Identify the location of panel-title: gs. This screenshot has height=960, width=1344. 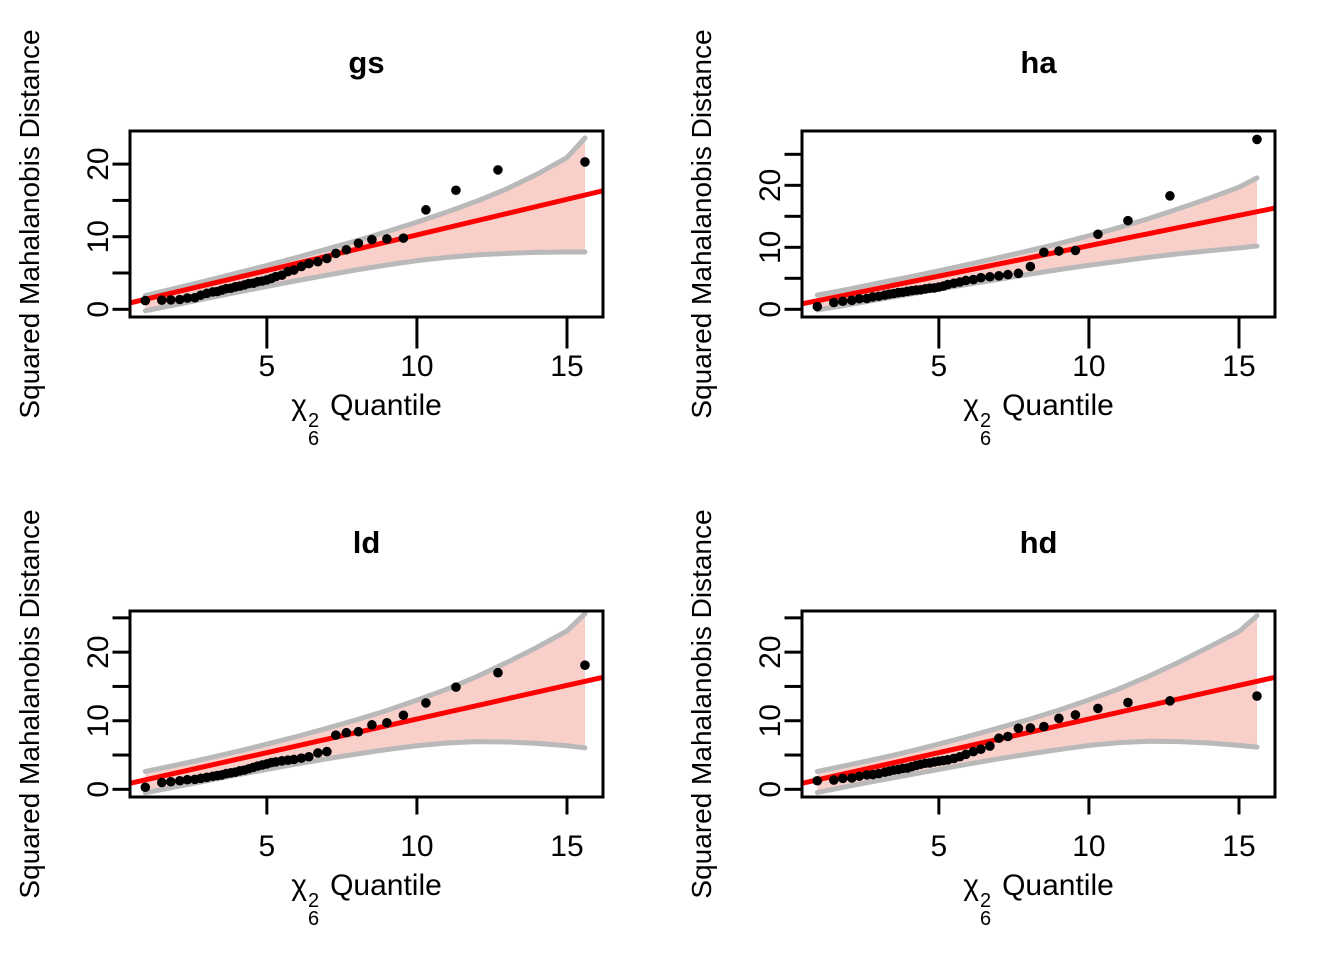
(366, 62).